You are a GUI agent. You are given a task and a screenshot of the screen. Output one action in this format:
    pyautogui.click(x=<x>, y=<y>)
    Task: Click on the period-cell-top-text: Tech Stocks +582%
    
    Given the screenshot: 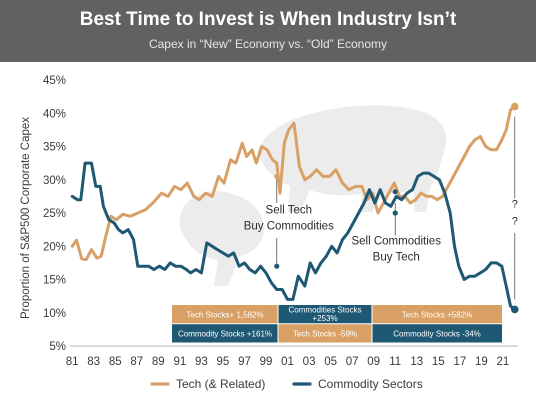 What is the action you would take?
    pyautogui.click(x=437, y=315)
    